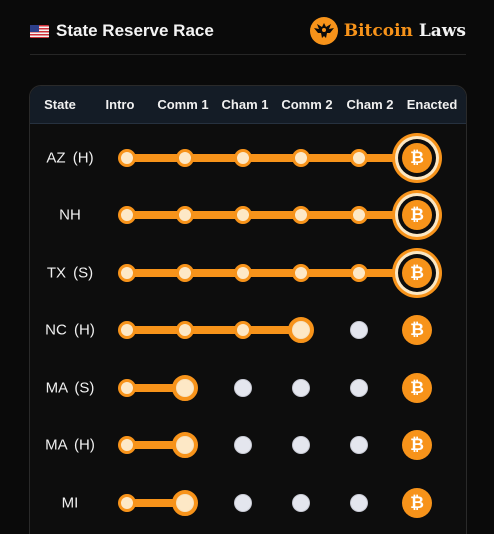 The height and width of the screenshot is (534, 494). What do you see at coordinates (442, 31) in the screenshot?
I see `brand-word-laws: Laws` at bounding box center [442, 31].